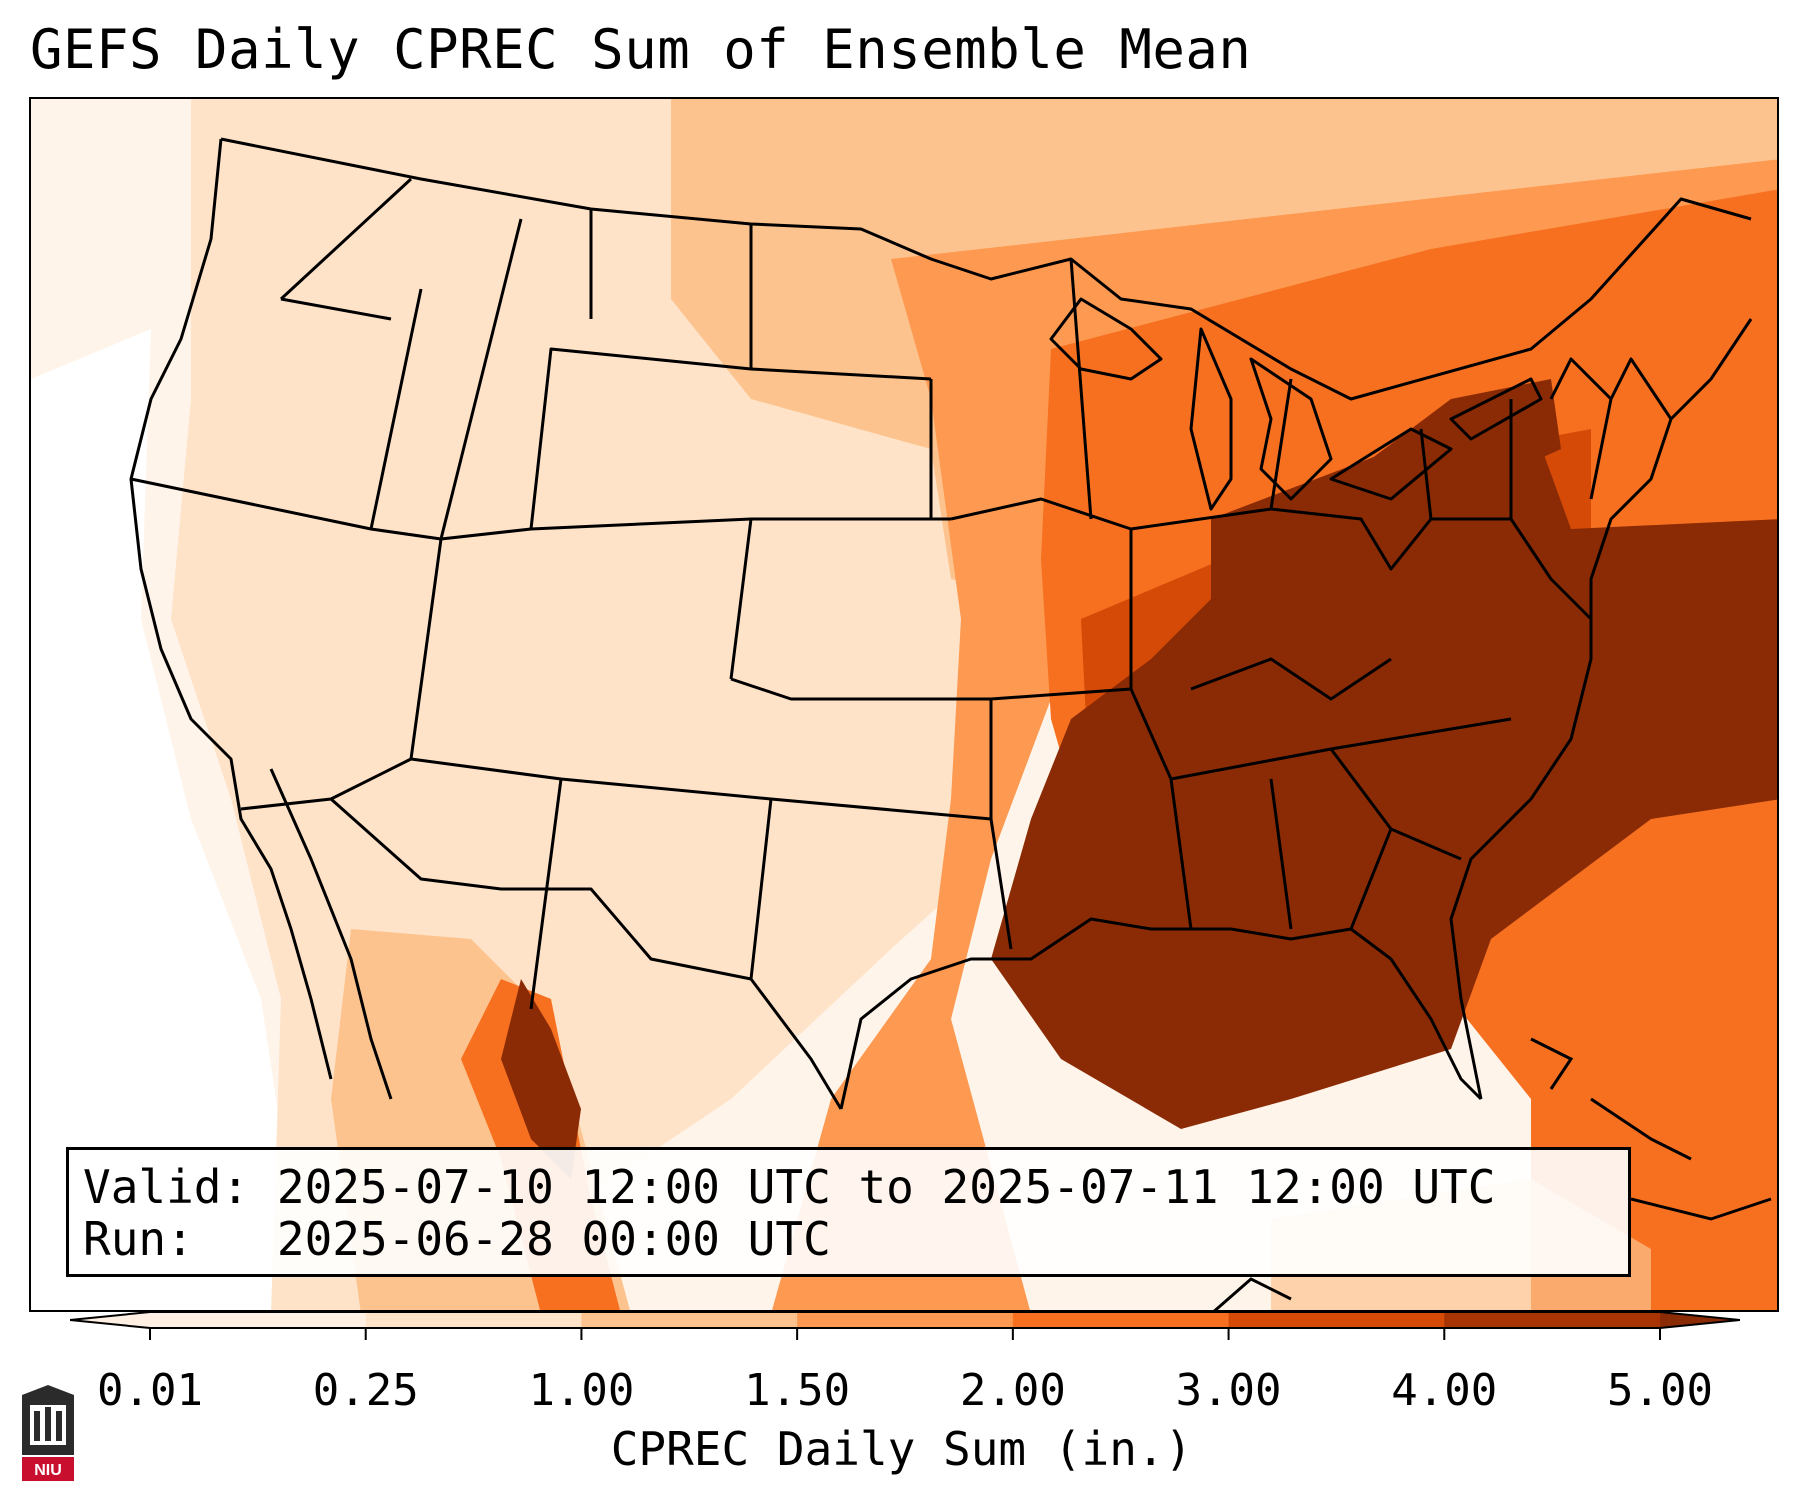  Describe the element at coordinates (1660, 1390) in the screenshot. I see `colorbar-tick-label: 5.00` at that location.